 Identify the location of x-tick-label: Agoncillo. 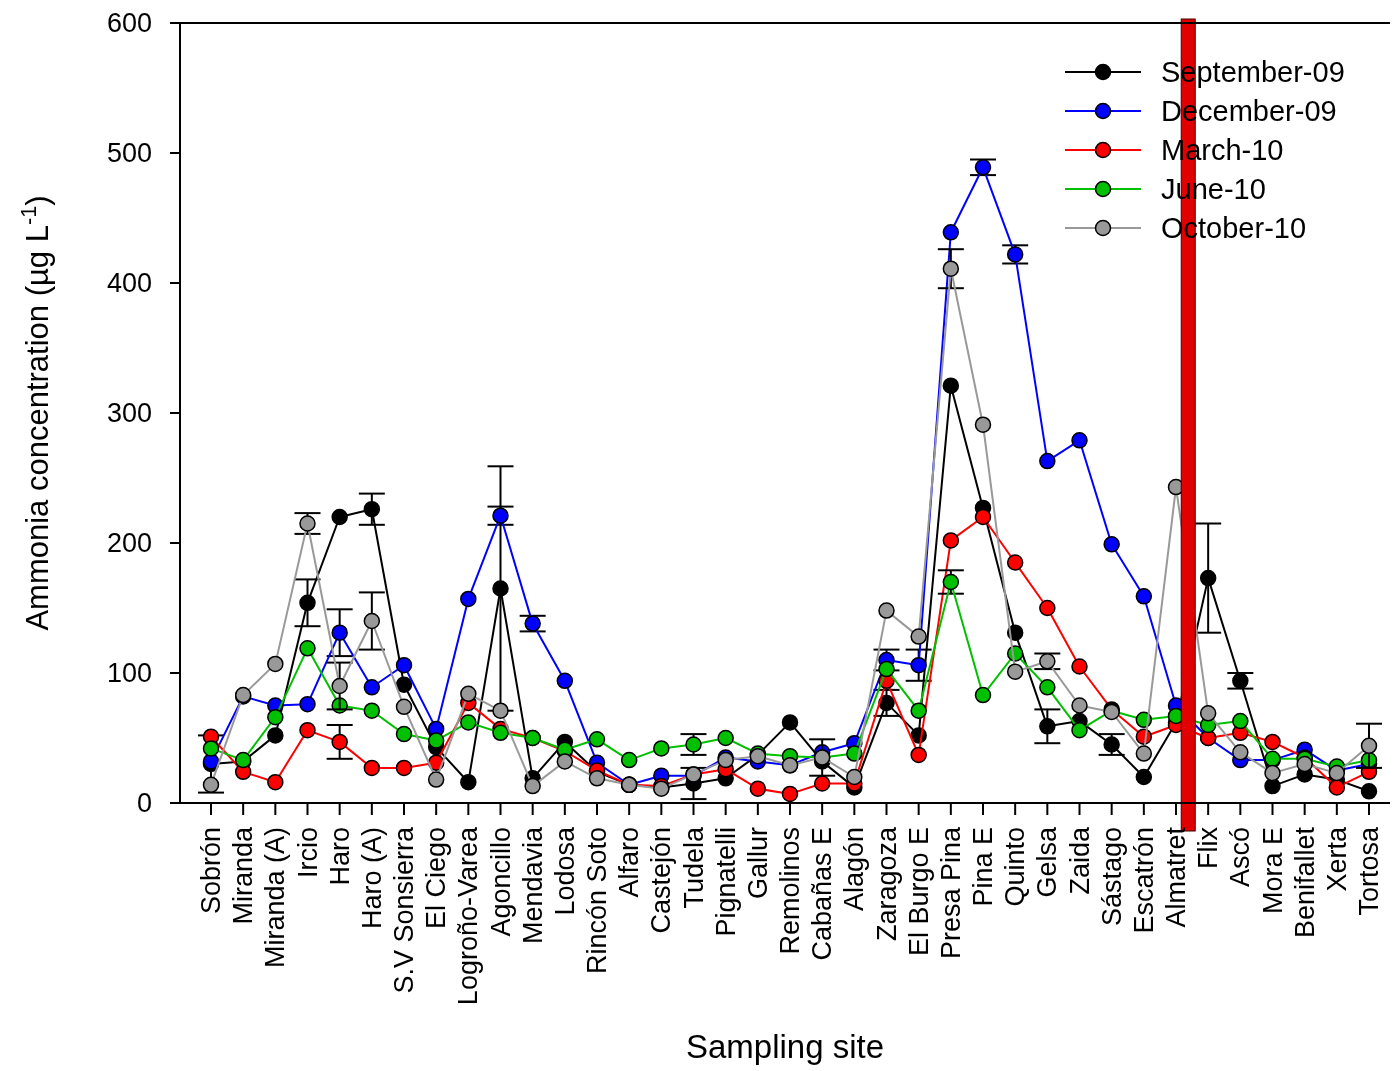
(500, 882).